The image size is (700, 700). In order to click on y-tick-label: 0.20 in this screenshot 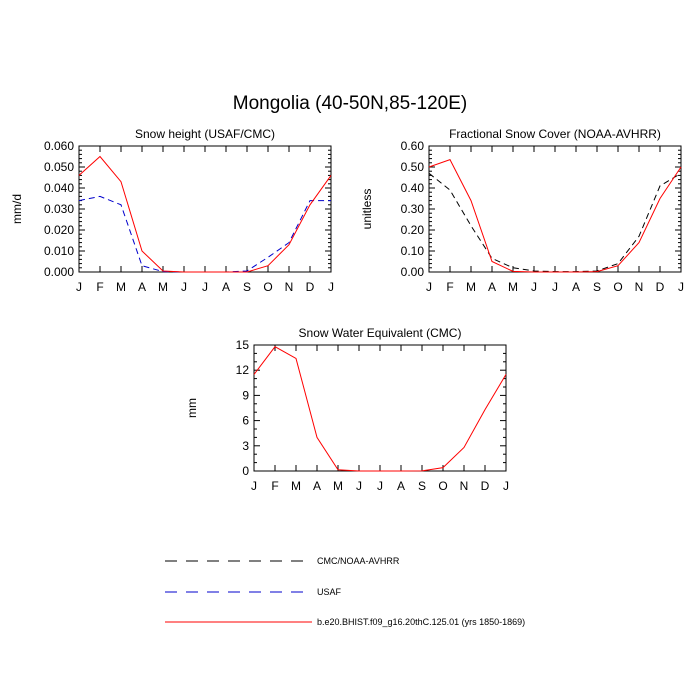, I will do `click(413, 230)`.